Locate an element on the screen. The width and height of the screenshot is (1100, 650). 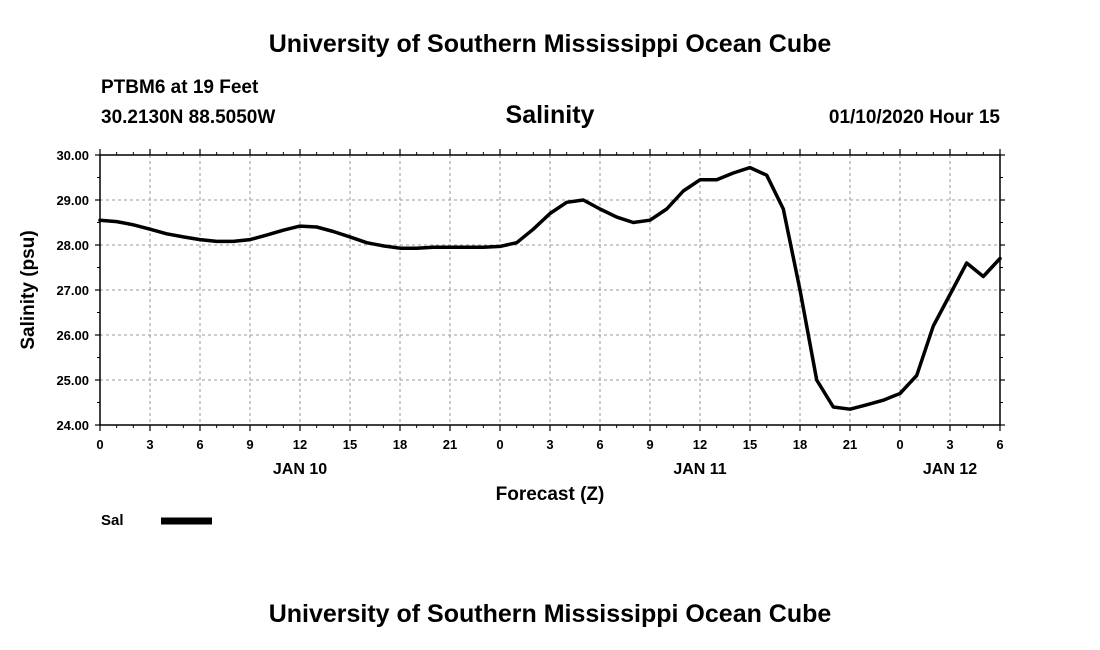
date-label: JAN 10 is located at coordinates (300, 469).